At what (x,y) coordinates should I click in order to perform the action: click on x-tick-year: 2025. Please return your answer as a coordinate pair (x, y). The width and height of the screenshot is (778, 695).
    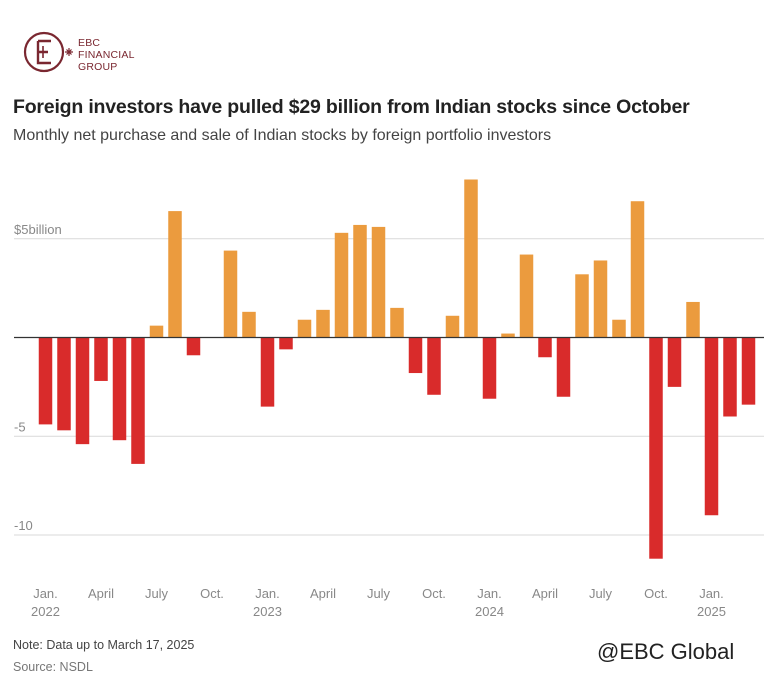
    Looking at the image, I should click on (711, 611).